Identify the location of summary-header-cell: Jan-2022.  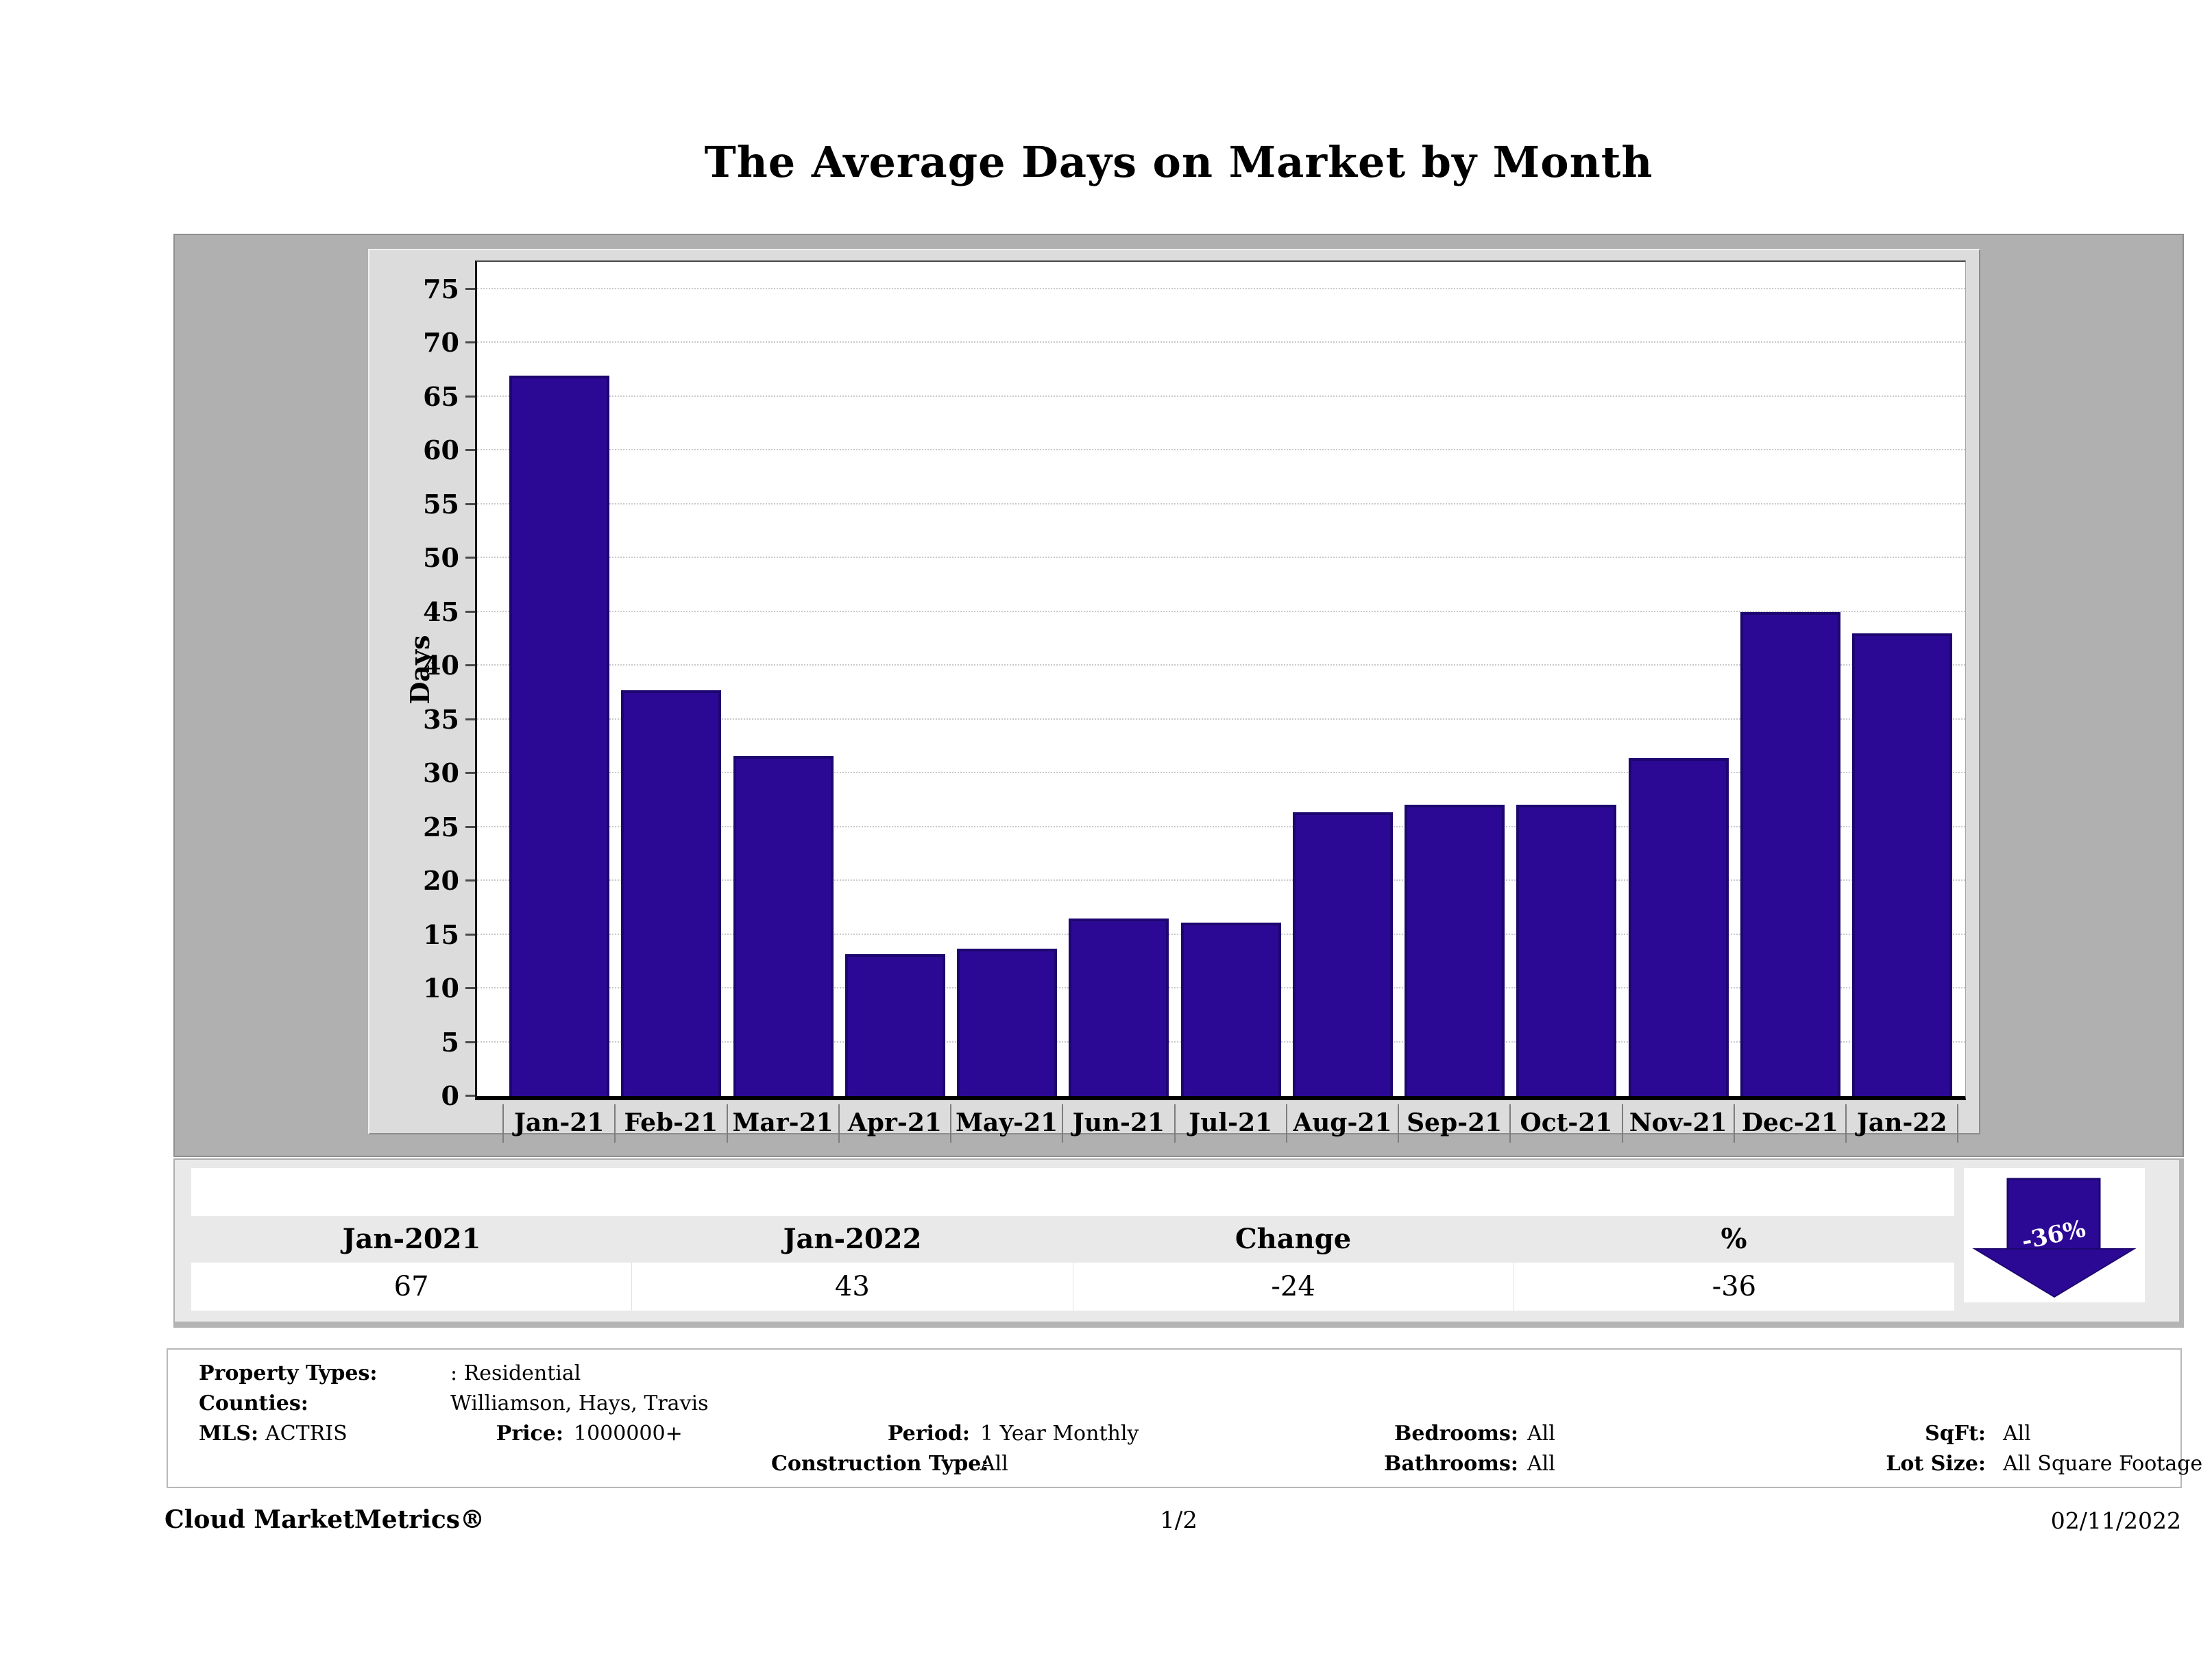
(852, 1239).